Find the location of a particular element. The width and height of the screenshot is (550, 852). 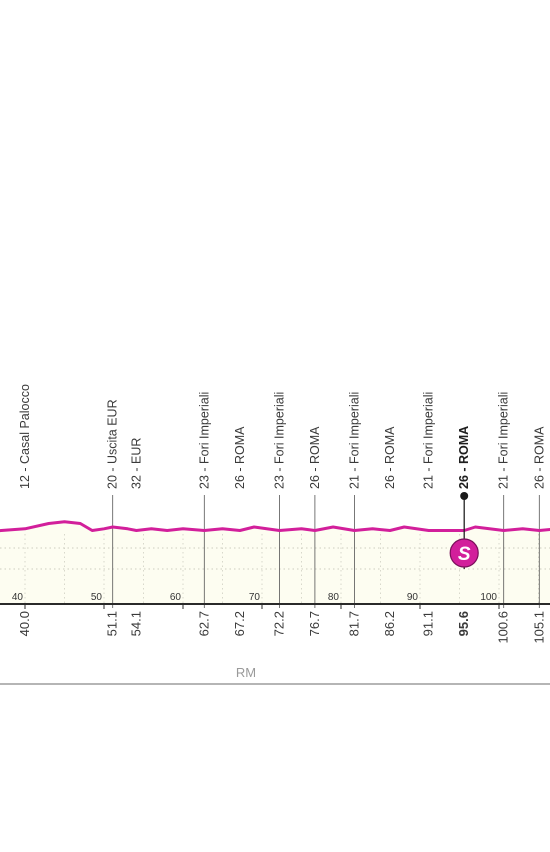

leader-line-layer is located at coordinates (326, 551).